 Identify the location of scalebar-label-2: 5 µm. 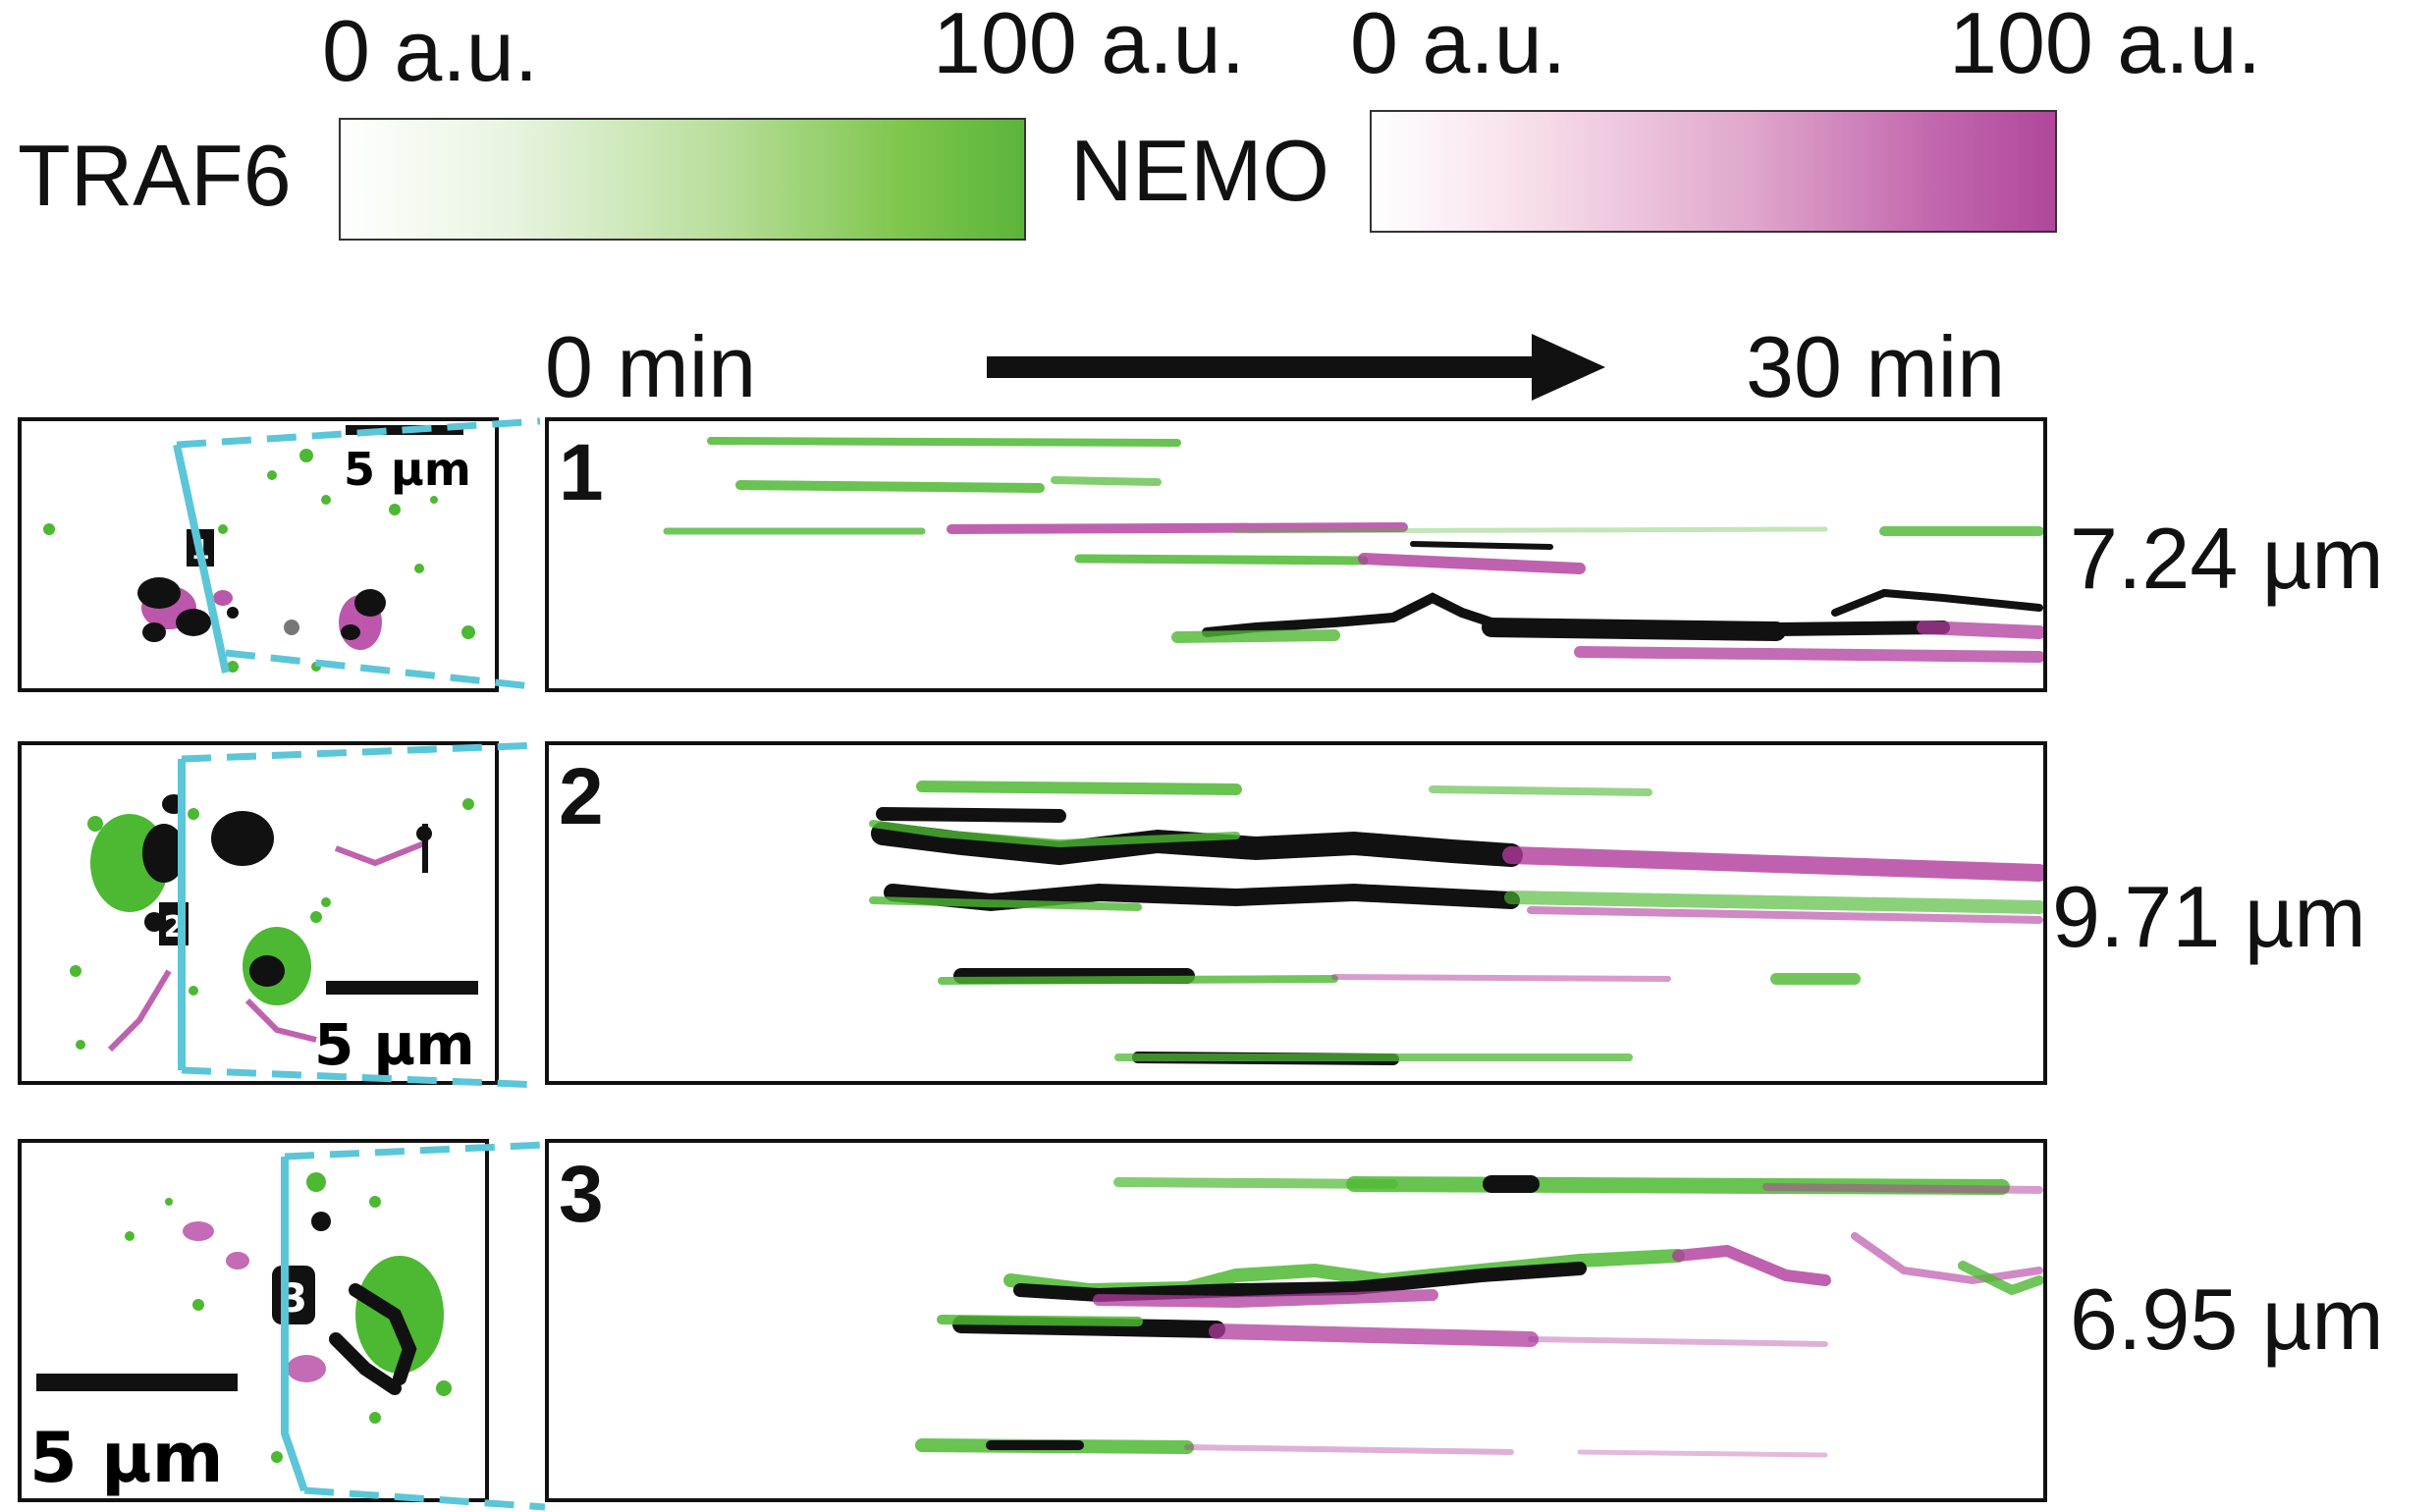
(394, 1044).